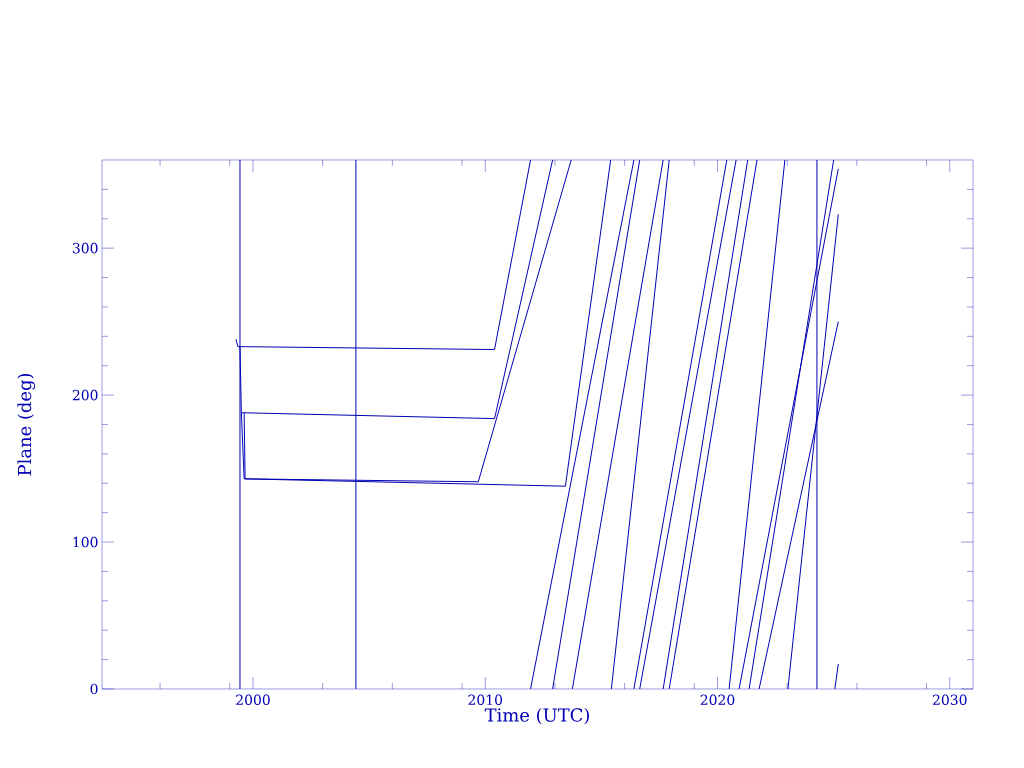 This screenshot has width=1024, height=768. What do you see at coordinates (949, 700) in the screenshot?
I see `x-tick-label: 2030` at bounding box center [949, 700].